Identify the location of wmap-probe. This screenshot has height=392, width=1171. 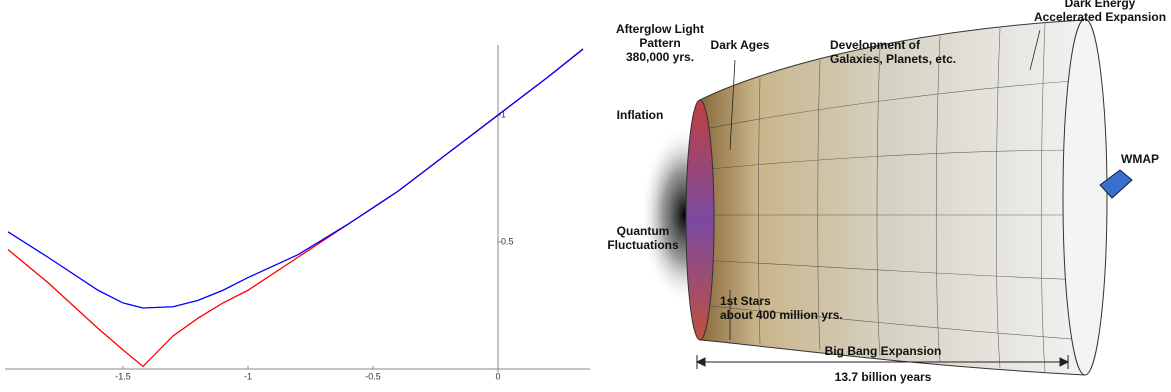
(1116, 184).